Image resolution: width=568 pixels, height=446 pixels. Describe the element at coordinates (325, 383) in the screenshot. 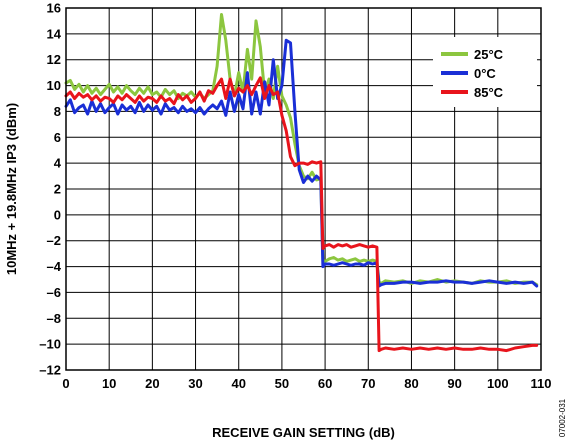

I see `x-tick-label: 60` at that location.